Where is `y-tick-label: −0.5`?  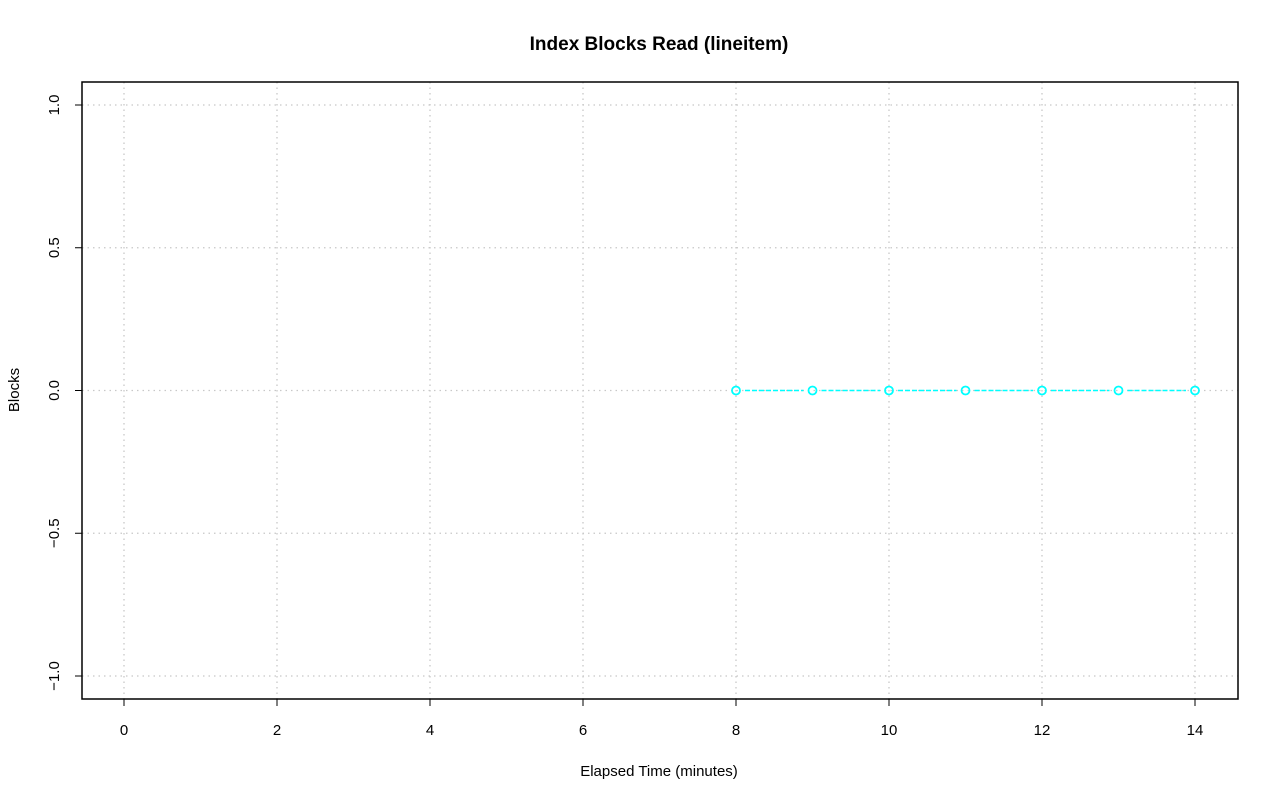 y-tick-label: −0.5 is located at coordinates (54, 533).